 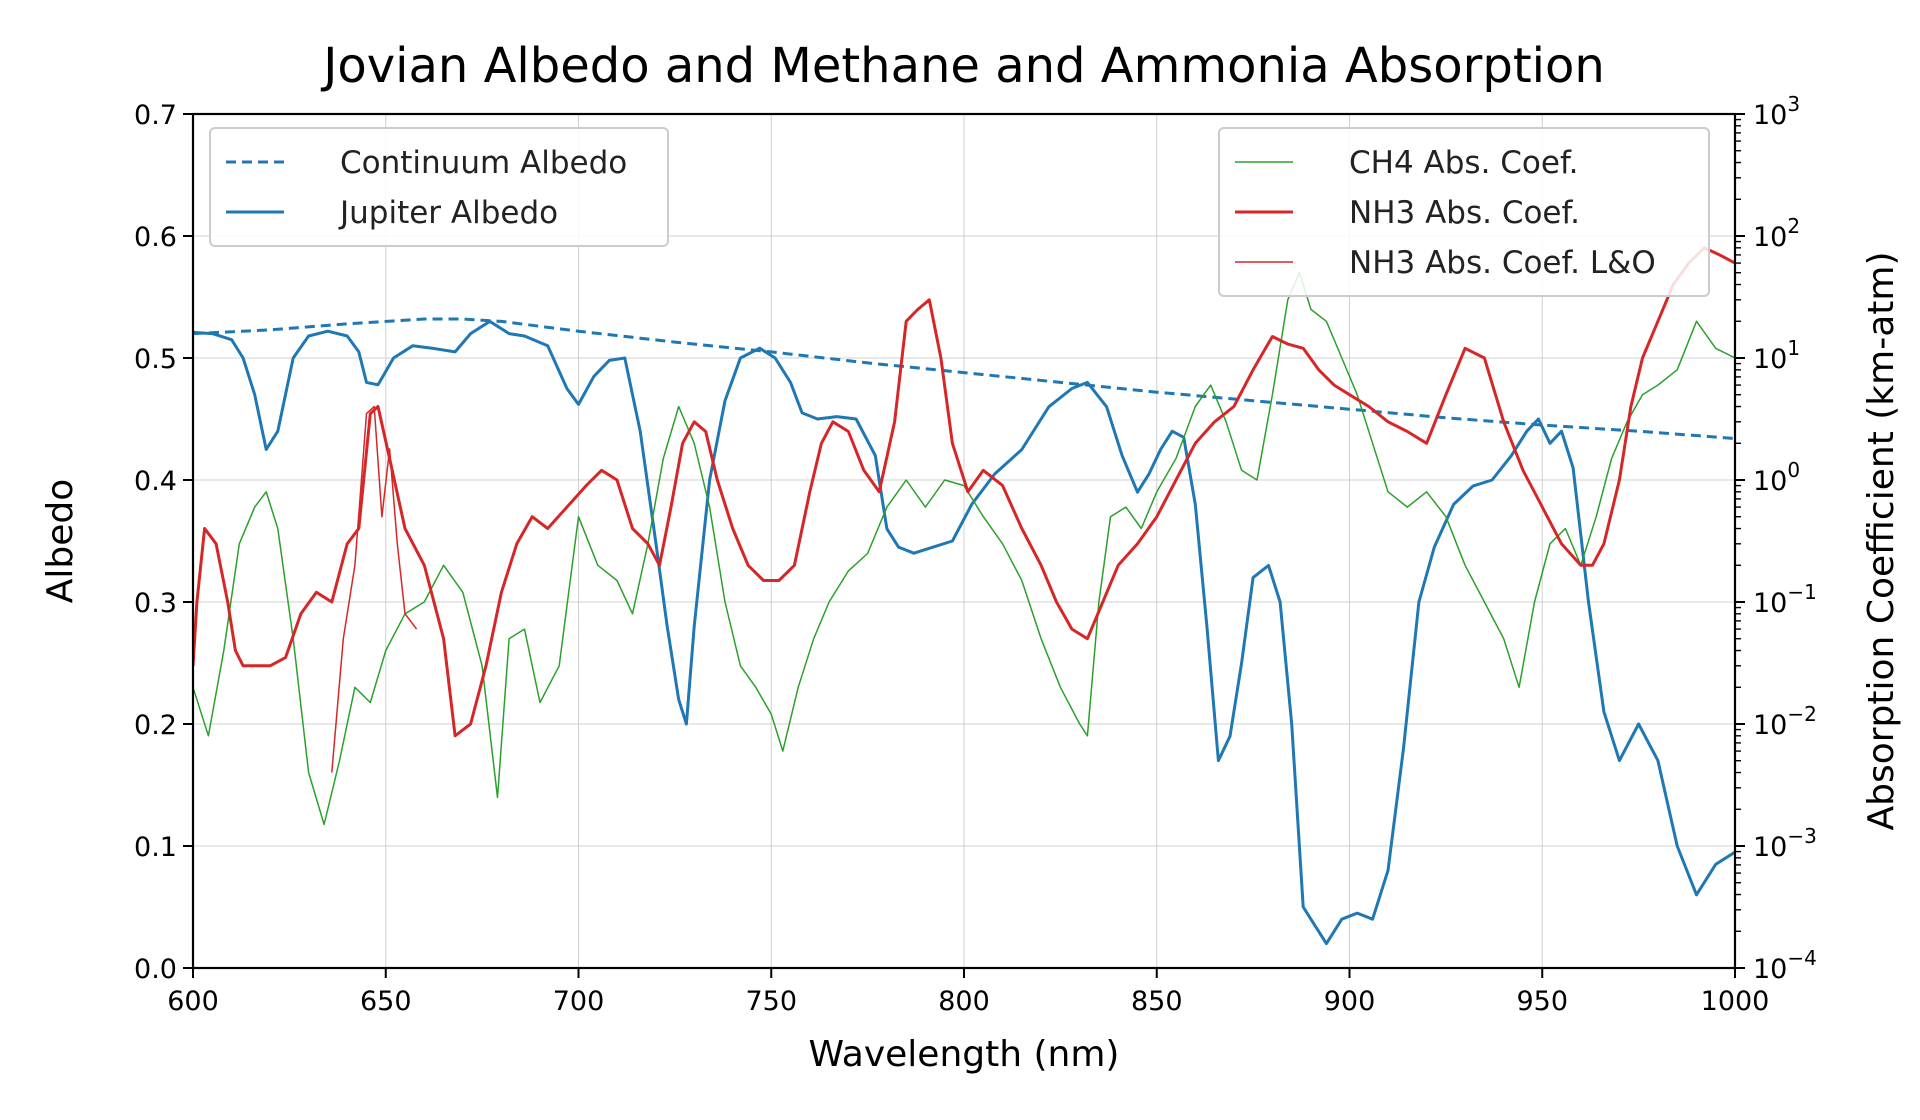 I want to click on x-tick-label: 900, so click(x=1350, y=1001).